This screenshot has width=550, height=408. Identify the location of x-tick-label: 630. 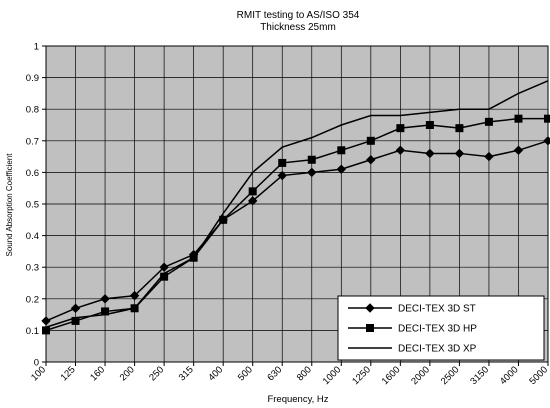
(274, 373).